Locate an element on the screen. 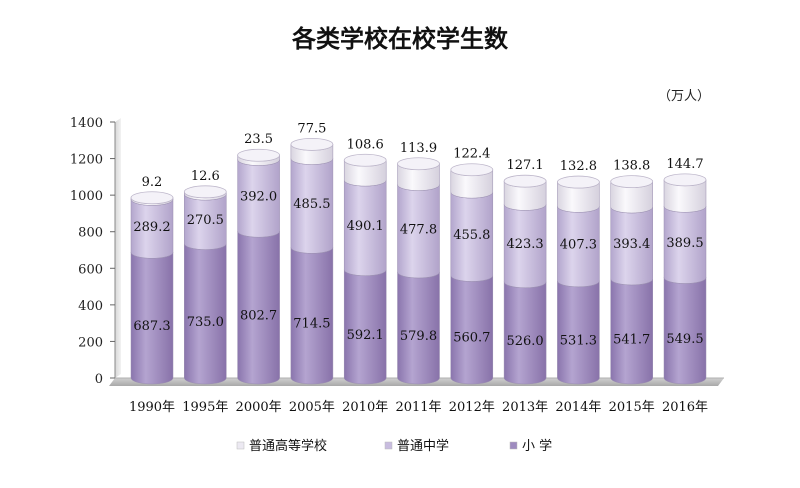 The image size is (800, 488). value-label-higher: 12.6 is located at coordinates (205, 176).